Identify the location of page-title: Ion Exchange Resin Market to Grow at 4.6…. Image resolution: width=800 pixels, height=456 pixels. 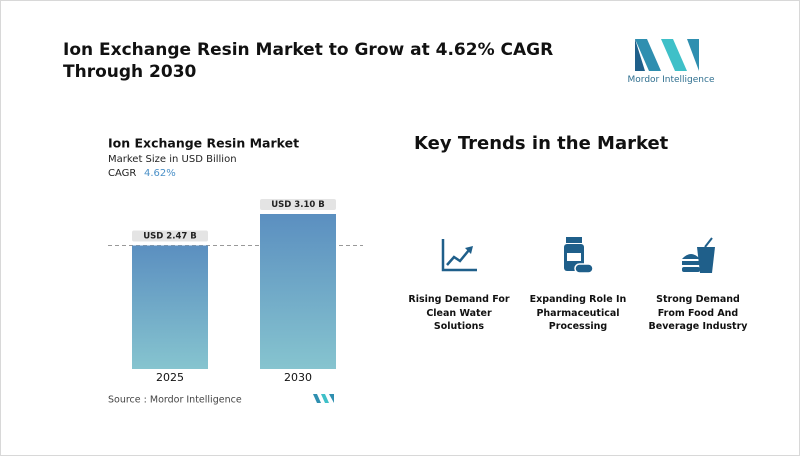
(308, 61).